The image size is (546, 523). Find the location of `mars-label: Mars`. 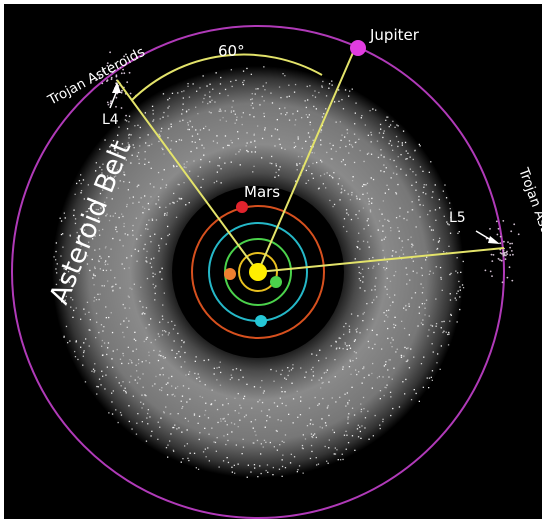

mars-label: Mars is located at coordinates (262, 192).